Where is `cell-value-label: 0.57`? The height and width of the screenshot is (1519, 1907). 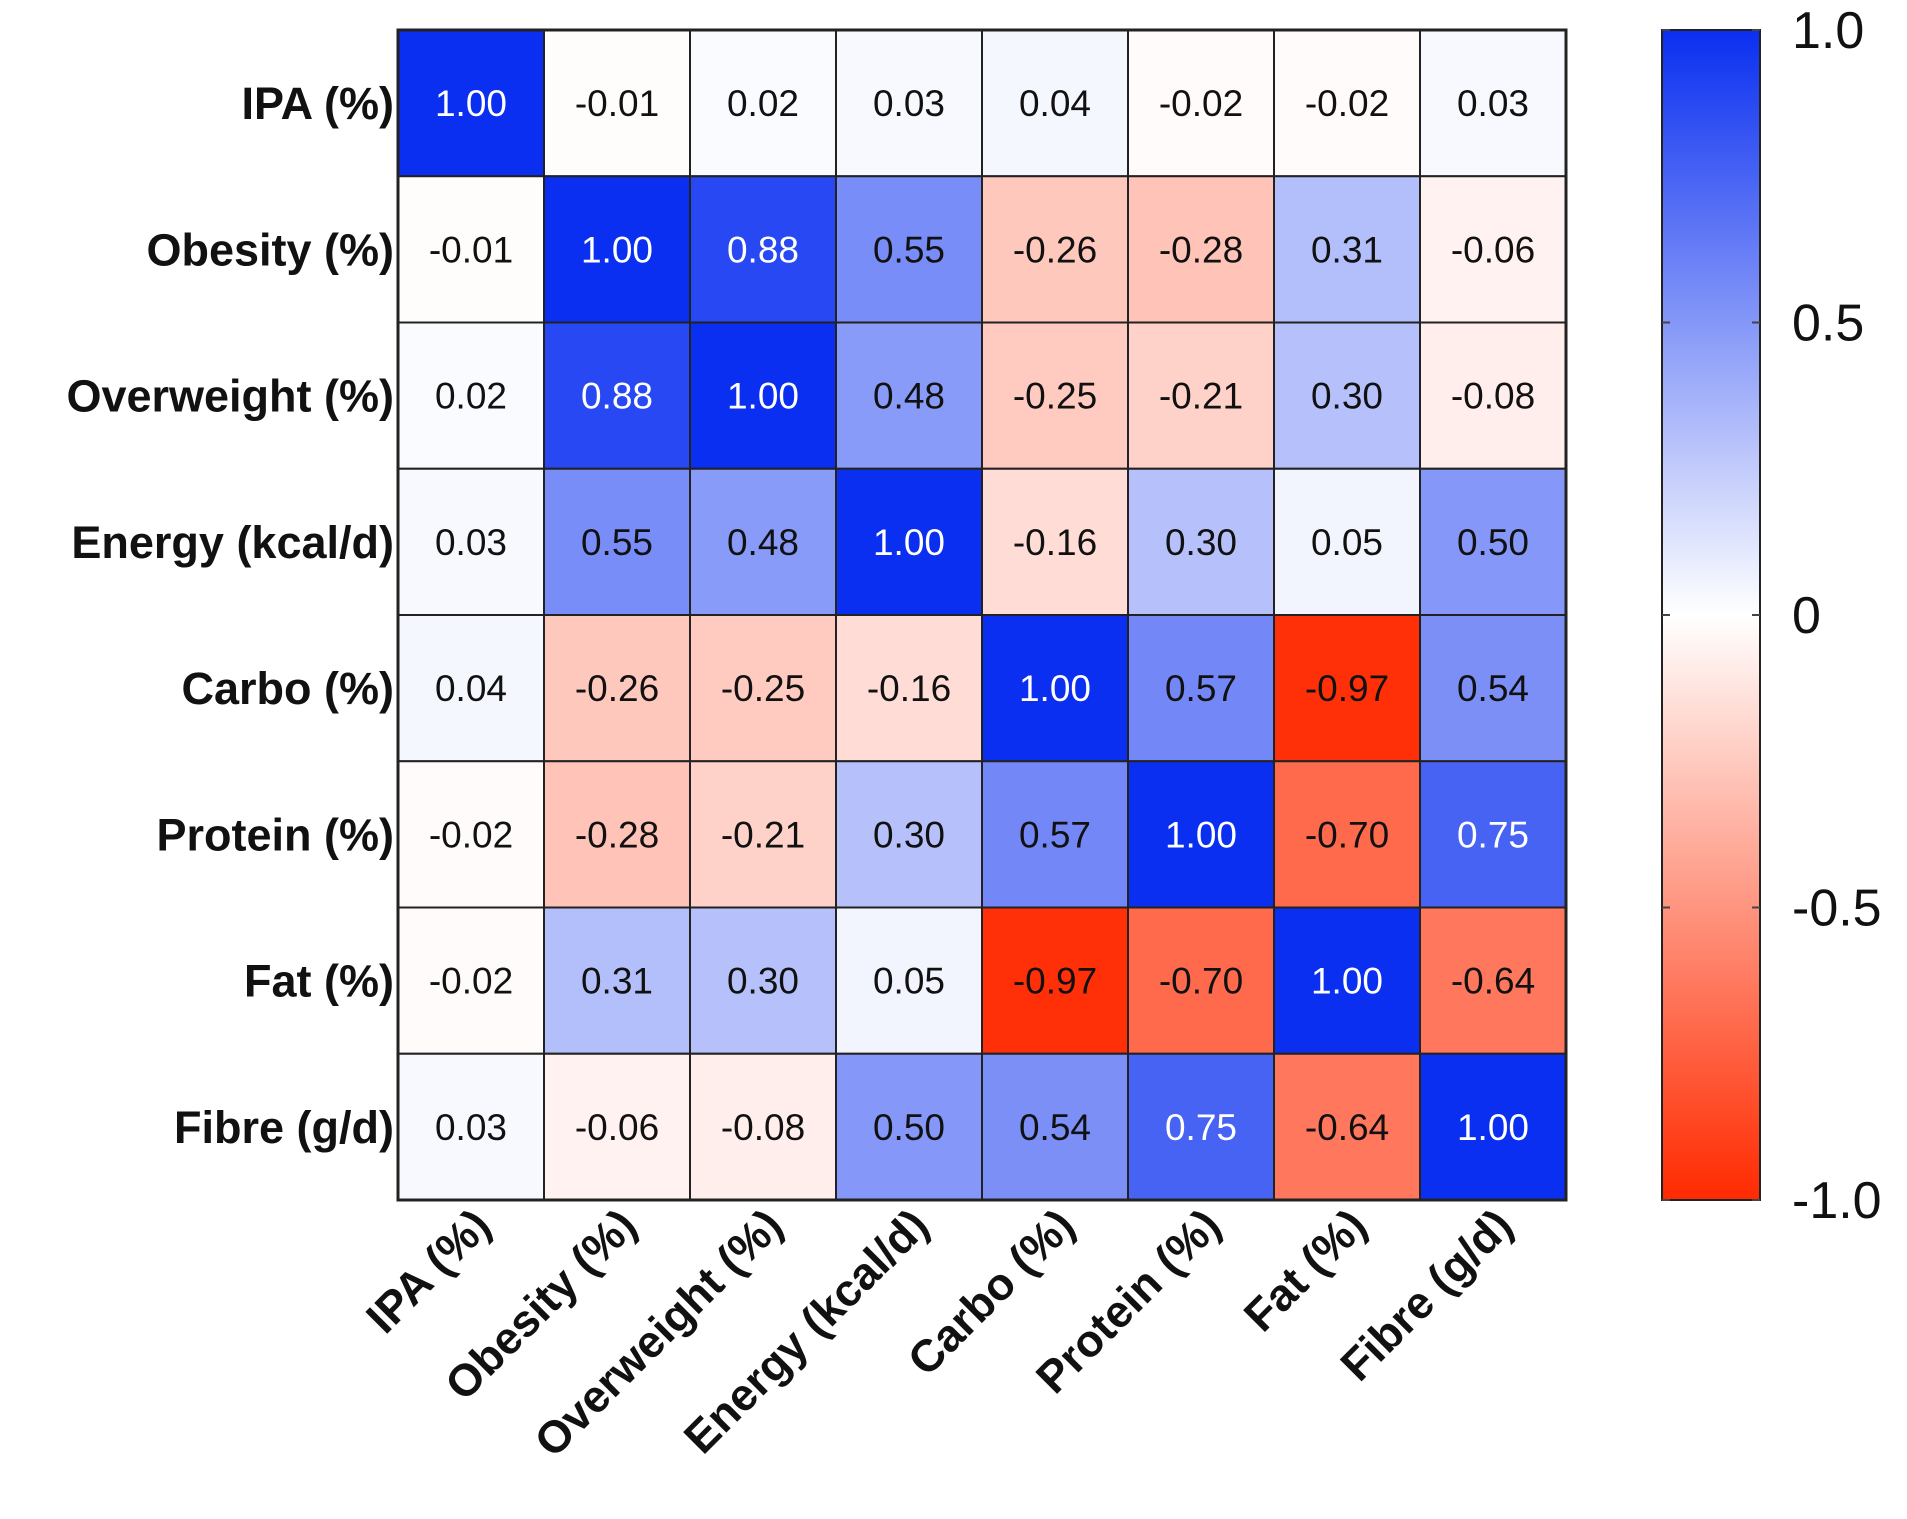
cell-value-label: 0.57 is located at coordinates (1055, 834).